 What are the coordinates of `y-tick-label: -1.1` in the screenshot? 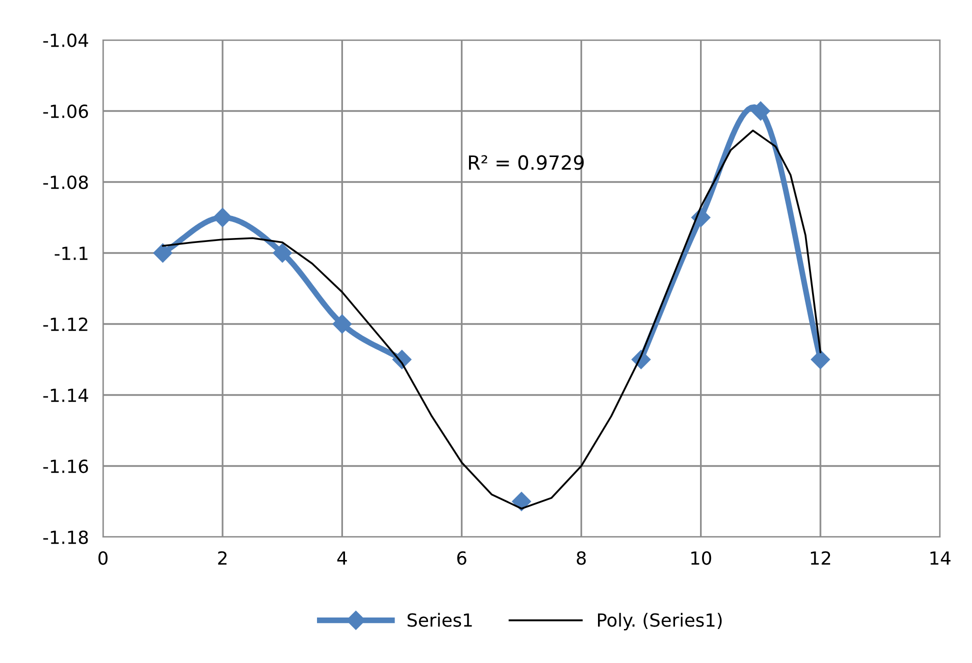 It's located at (71, 253).